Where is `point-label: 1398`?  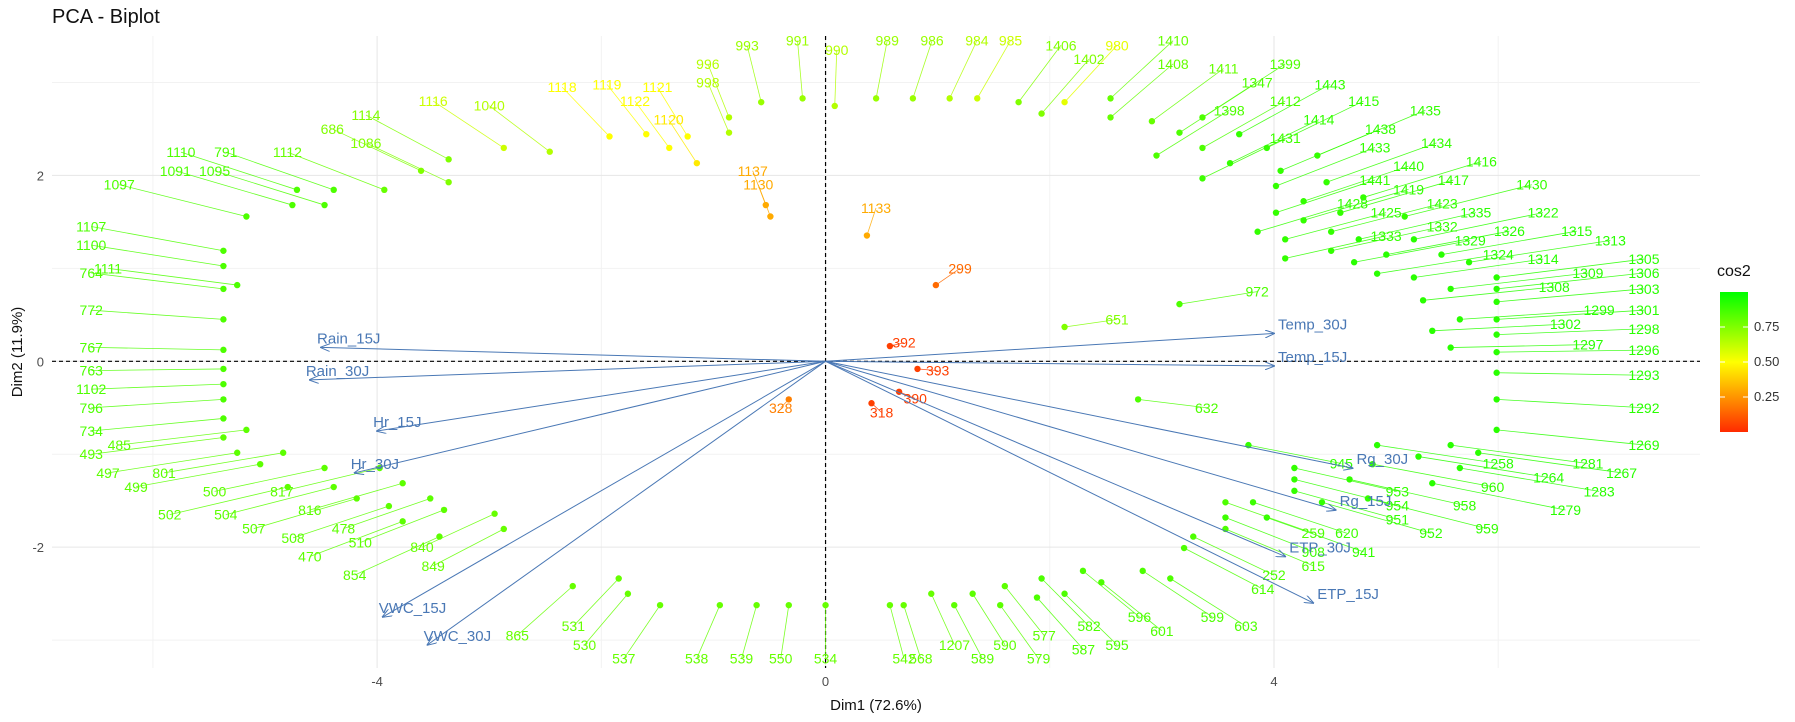
point-label: 1398 is located at coordinates (1229, 110).